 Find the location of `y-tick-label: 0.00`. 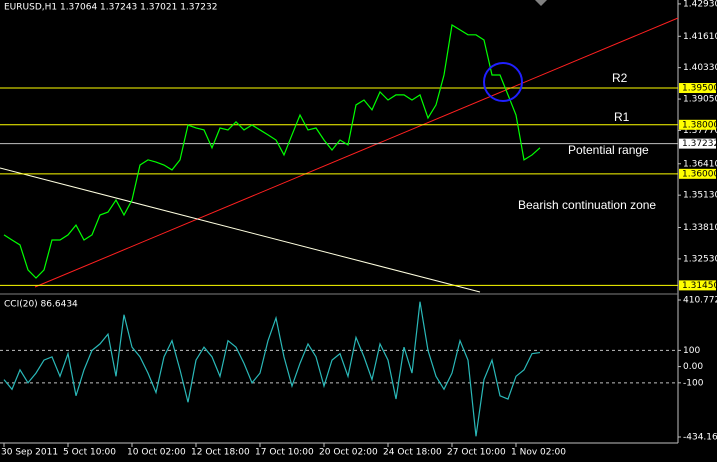

y-tick-label: 0.00 is located at coordinates (693, 367).